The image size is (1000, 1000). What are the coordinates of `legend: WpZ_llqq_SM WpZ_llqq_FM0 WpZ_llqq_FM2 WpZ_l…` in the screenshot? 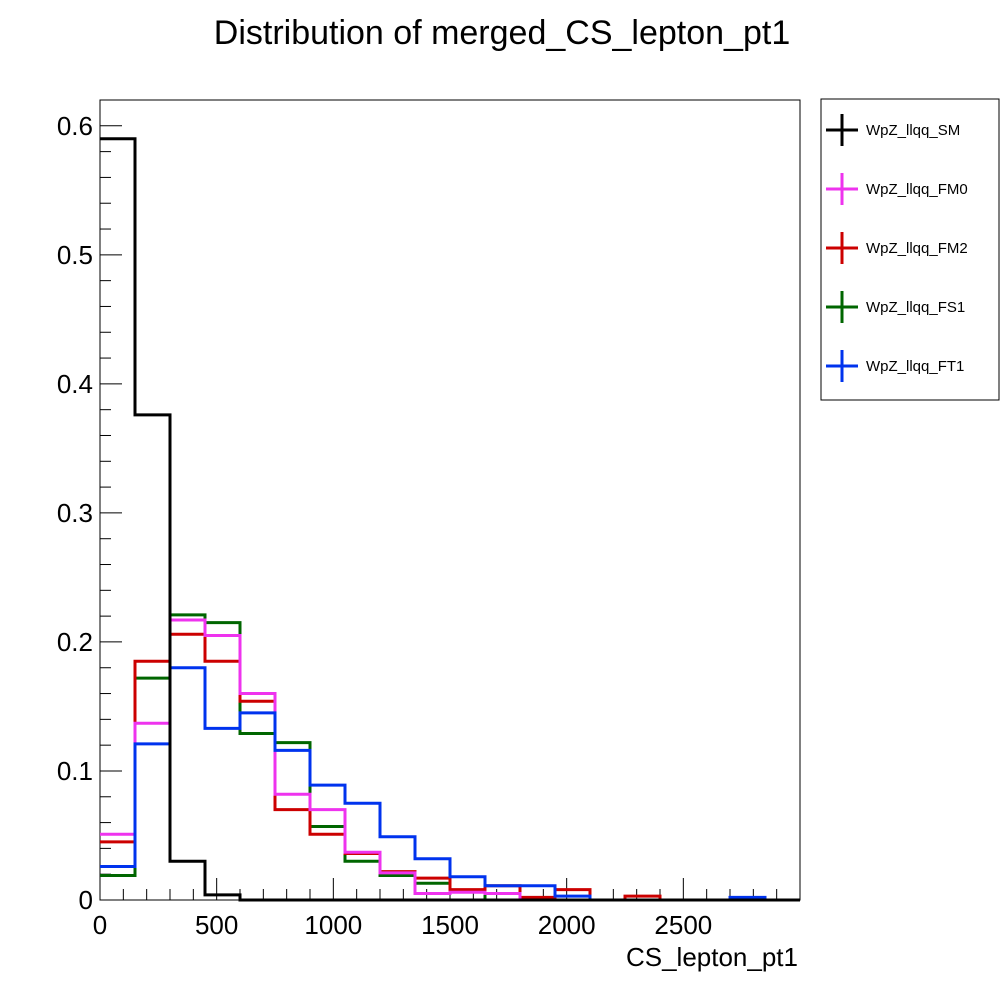 It's located at (910, 249).